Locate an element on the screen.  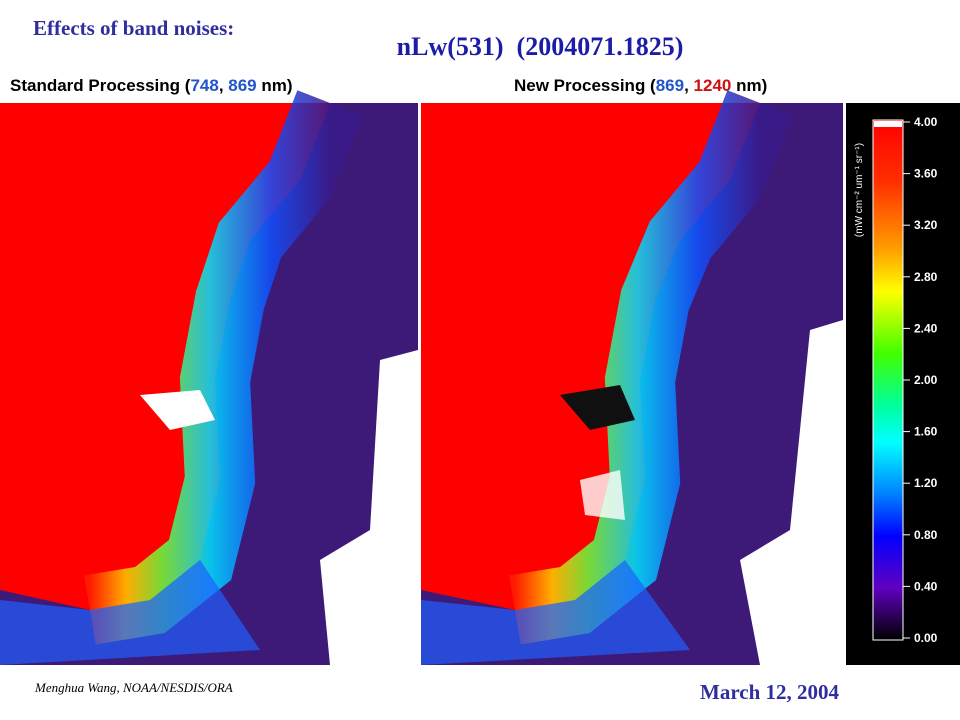
color-bar-tick-label: 0.00 is located at coordinates (926, 638).